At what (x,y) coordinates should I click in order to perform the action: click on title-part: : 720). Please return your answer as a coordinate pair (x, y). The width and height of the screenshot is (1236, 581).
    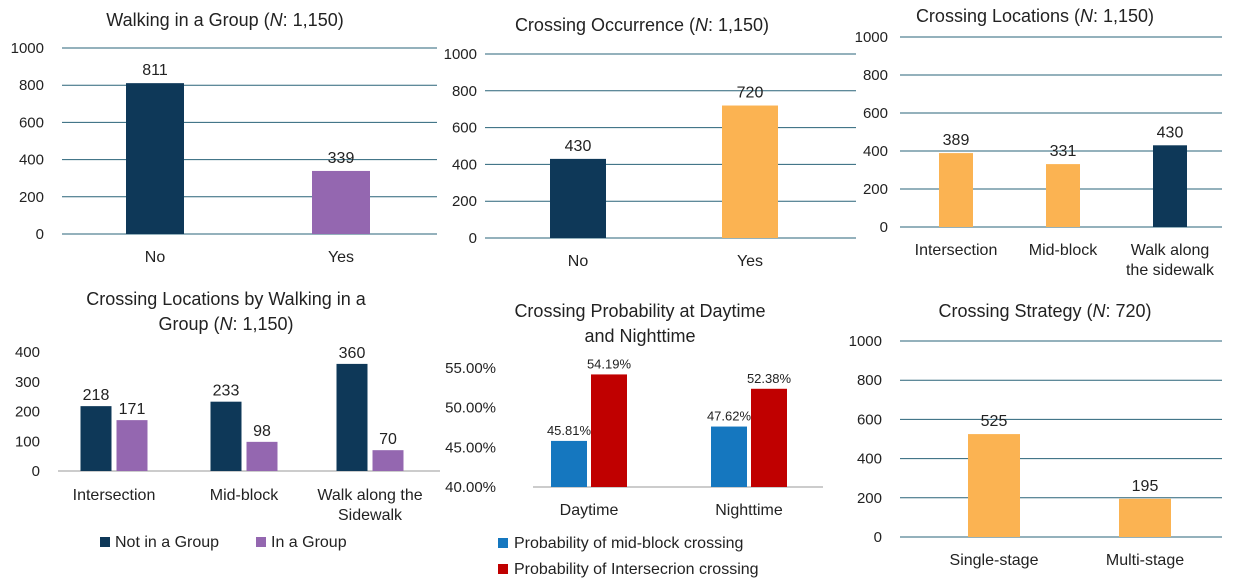
    Looking at the image, I should click on (1129, 311).